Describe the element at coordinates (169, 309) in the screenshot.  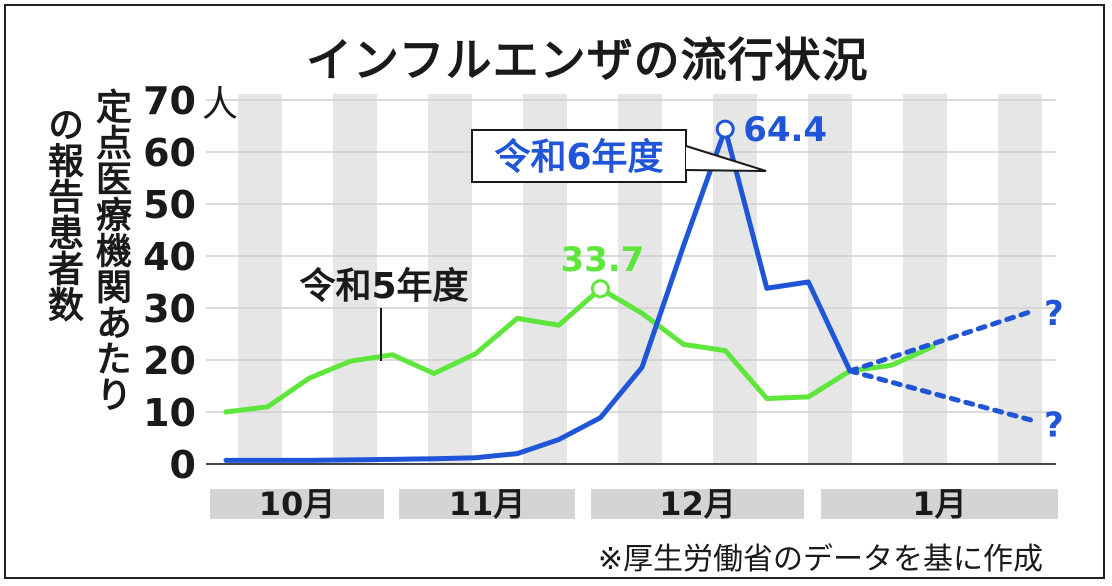
I see `y-tick-label: 30` at that location.